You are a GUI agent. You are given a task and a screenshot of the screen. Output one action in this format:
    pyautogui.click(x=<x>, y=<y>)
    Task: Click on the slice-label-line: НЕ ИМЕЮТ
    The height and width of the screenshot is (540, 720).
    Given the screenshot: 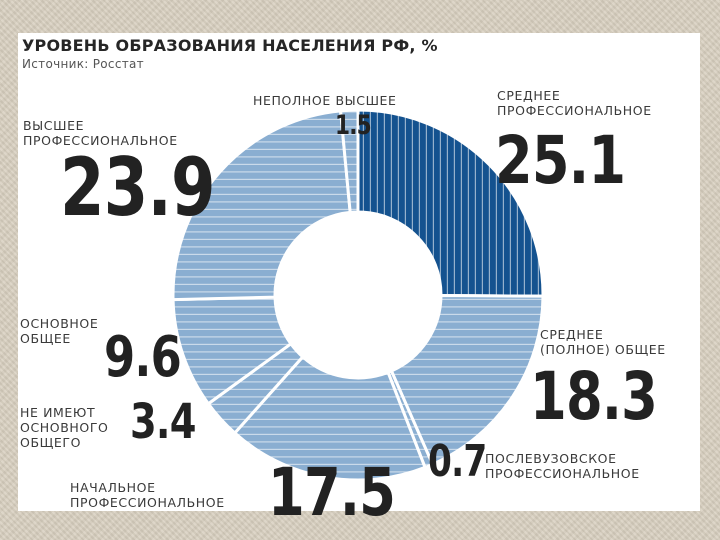 What is the action you would take?
    pyautogui.click(x=58, y=412)
    